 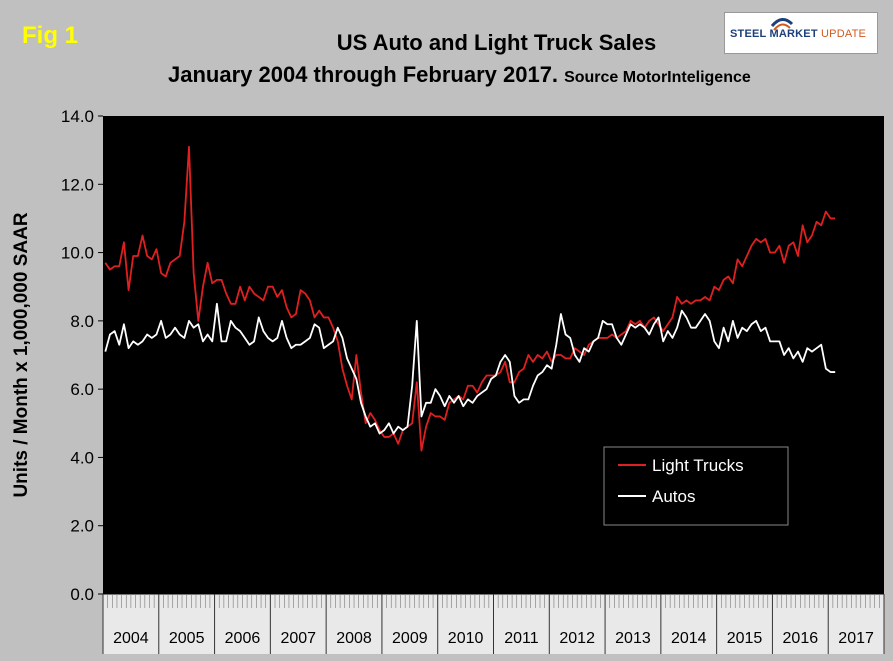 I want to click on x-tick-label: 2011, so click(x=521, y=638).